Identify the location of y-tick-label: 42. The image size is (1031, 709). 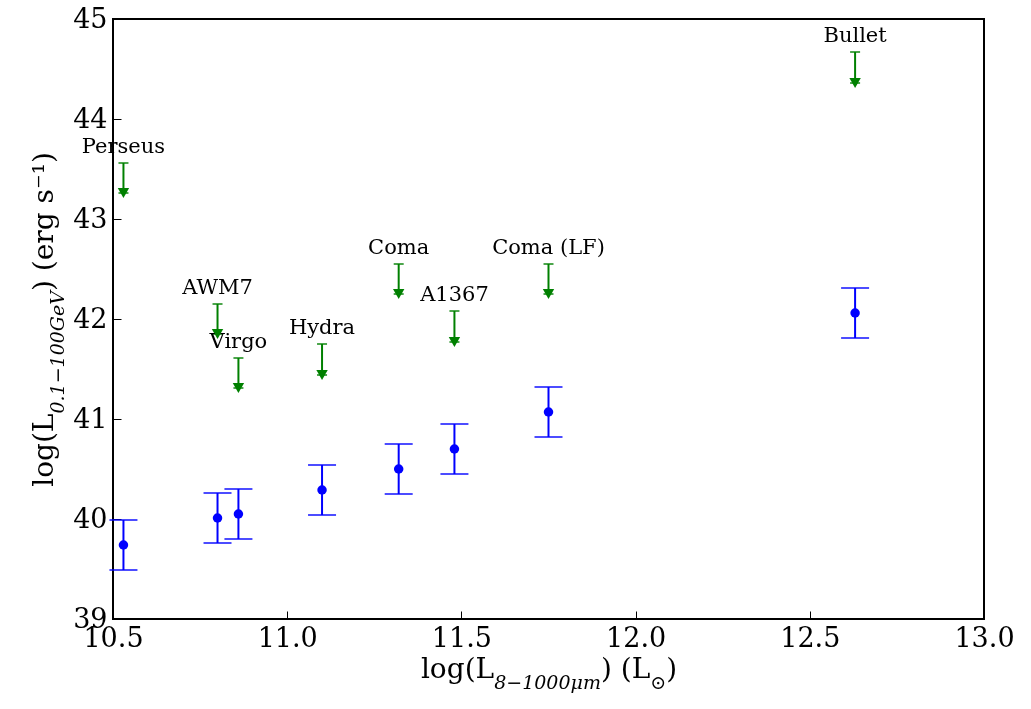
(90, 318).